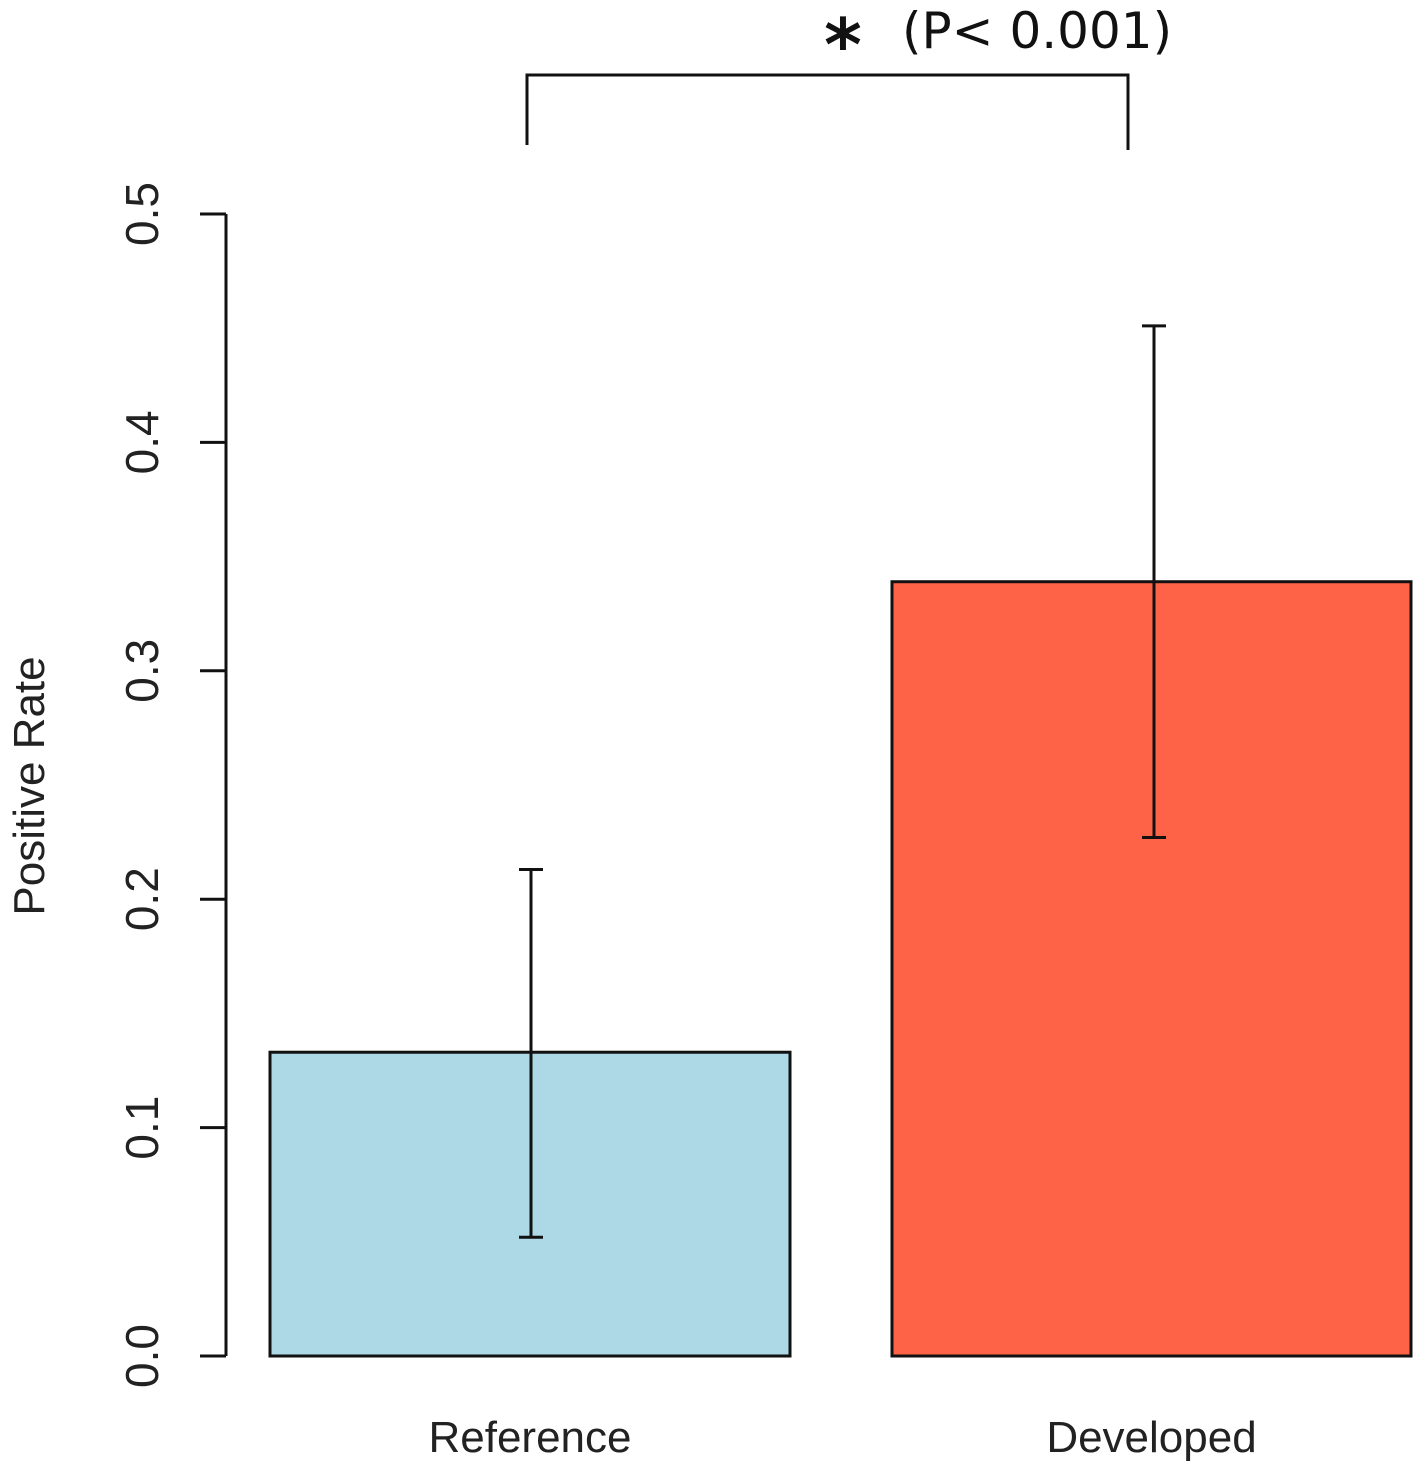 This screenshot has height=1468, width=1416. What do you see at coordinates (142, 899) in the screenshot?
I see `y-tick-label: 0.2` at bounding box center [142, 899].